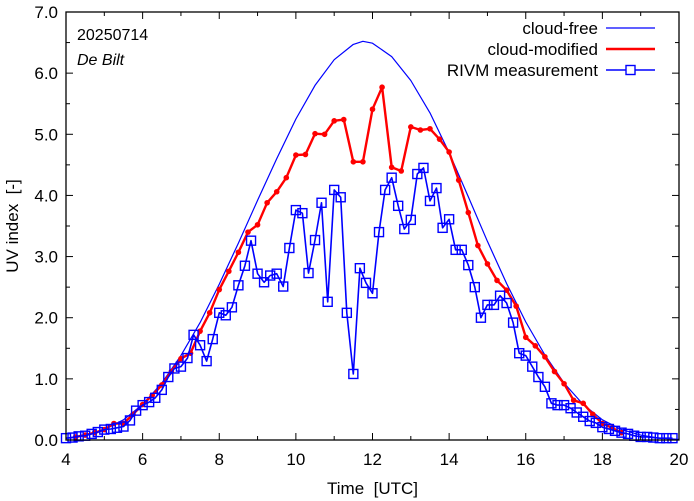  I want to click on y-tick-label: 2.0, so click(46, 318).